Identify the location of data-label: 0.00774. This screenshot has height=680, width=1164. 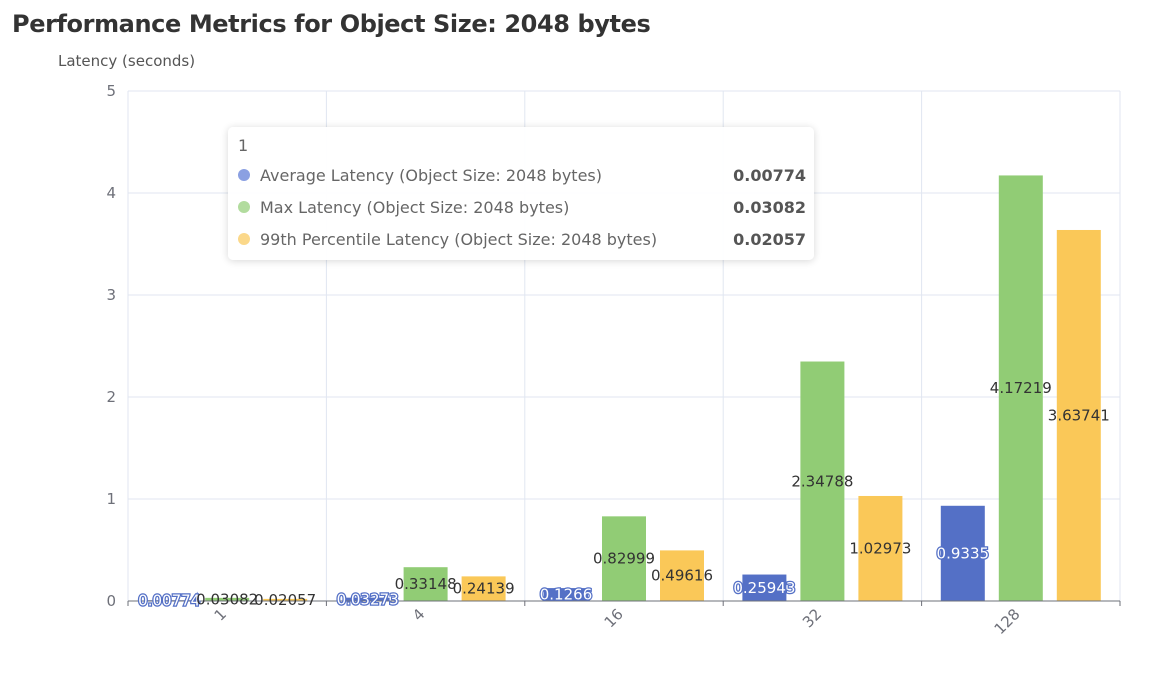
(169, 601).